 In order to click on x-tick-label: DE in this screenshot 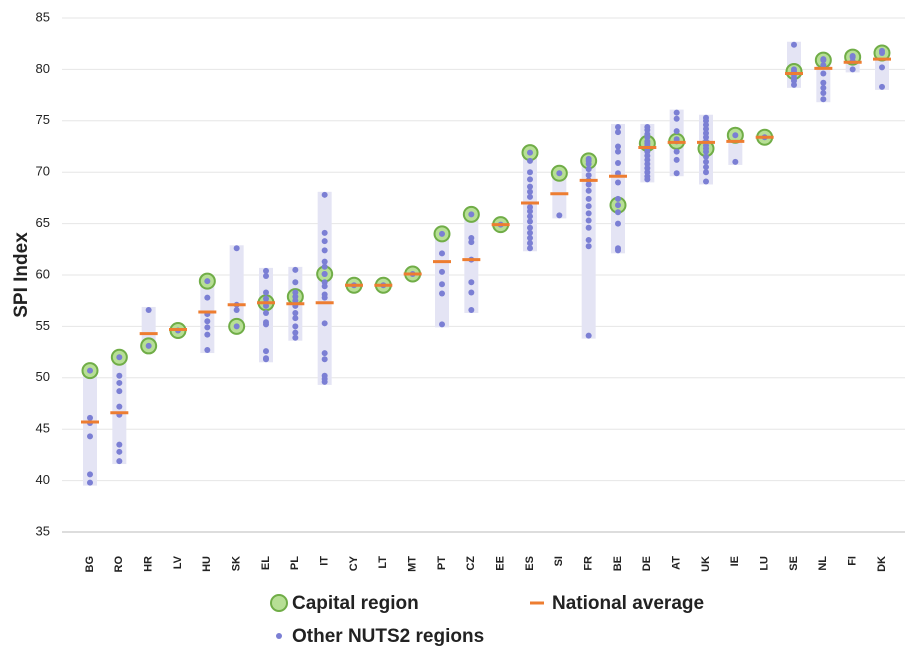, I will do `click(647, 563)`.